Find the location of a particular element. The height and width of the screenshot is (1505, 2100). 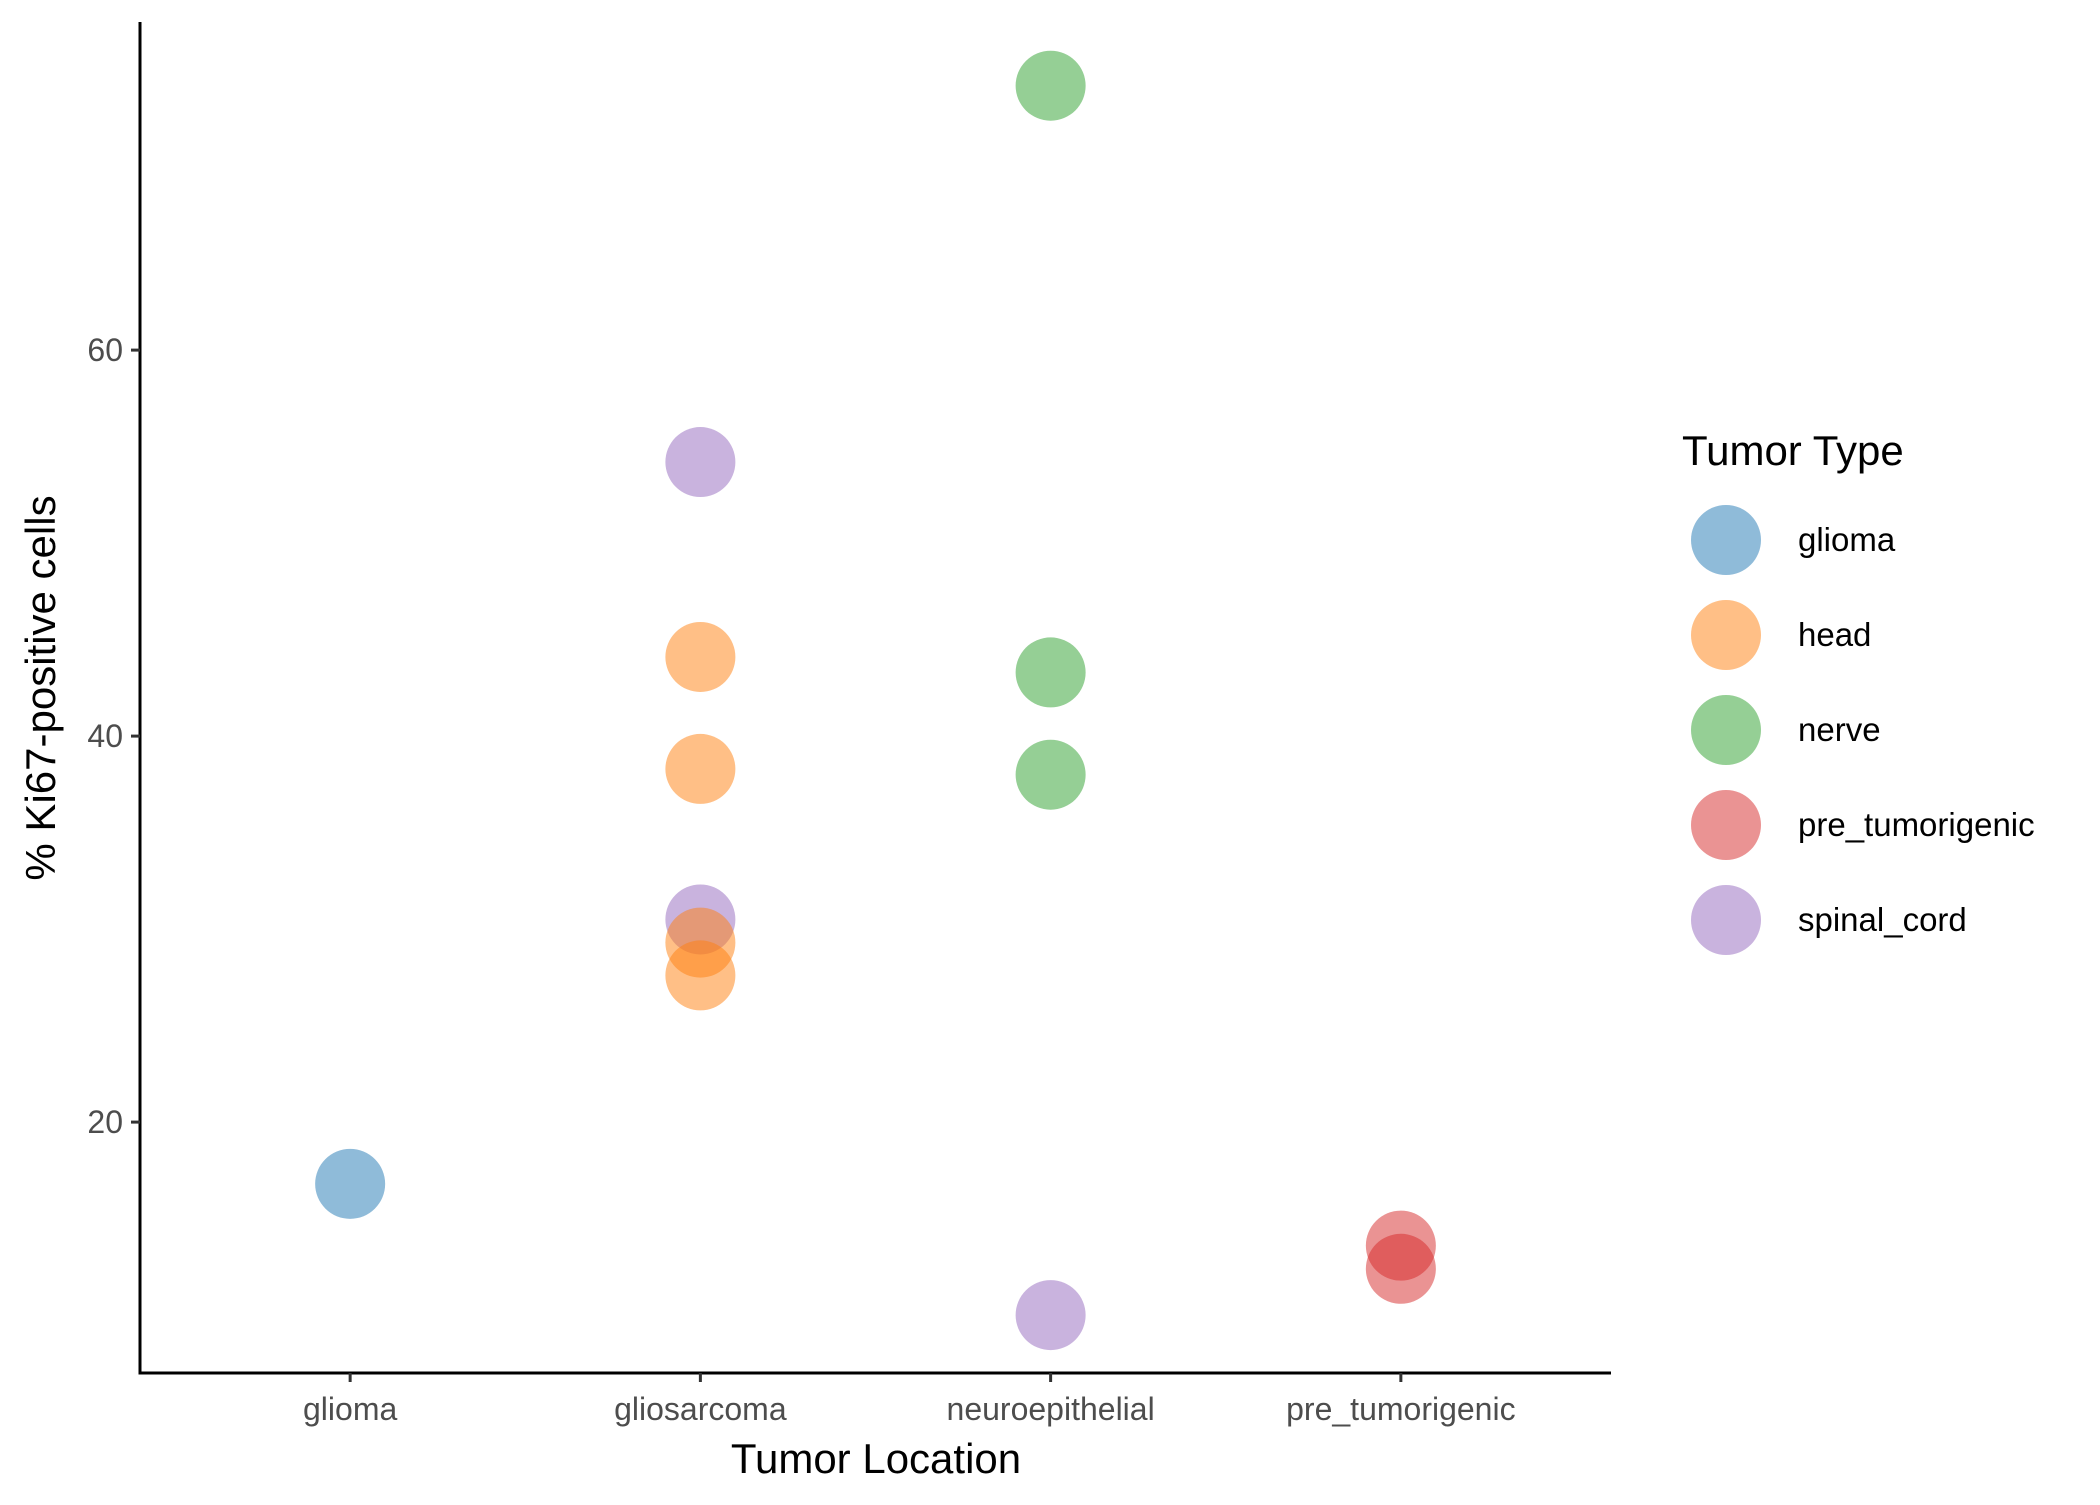

y-axis-title: % Ki67-positive cells is located at coordinates (40, 687).